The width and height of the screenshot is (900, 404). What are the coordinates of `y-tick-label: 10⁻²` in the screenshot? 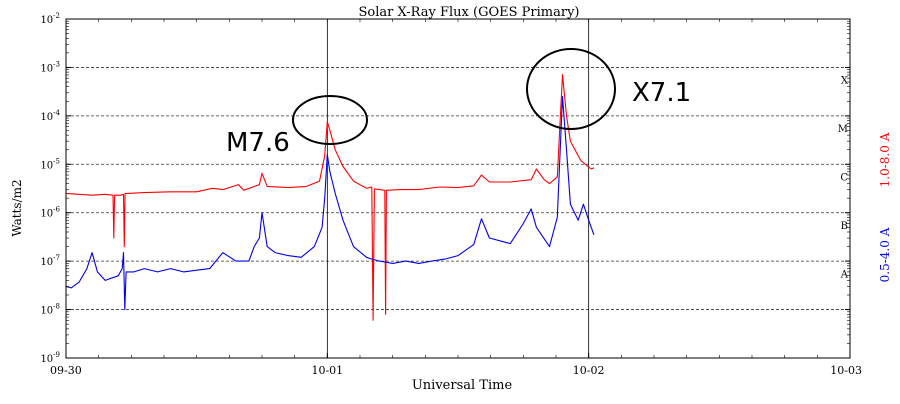 It's located at (50, 19).